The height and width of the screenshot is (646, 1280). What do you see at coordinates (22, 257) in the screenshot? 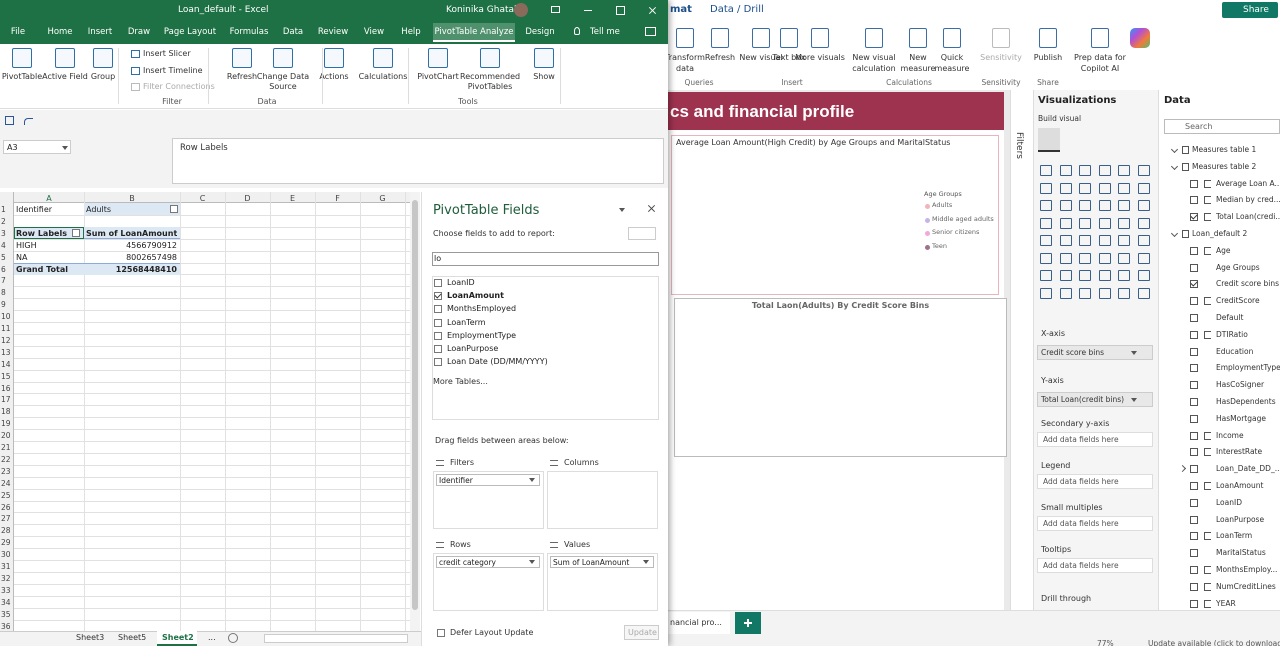
I see `cell: NA` at bounding box center [22, 257].